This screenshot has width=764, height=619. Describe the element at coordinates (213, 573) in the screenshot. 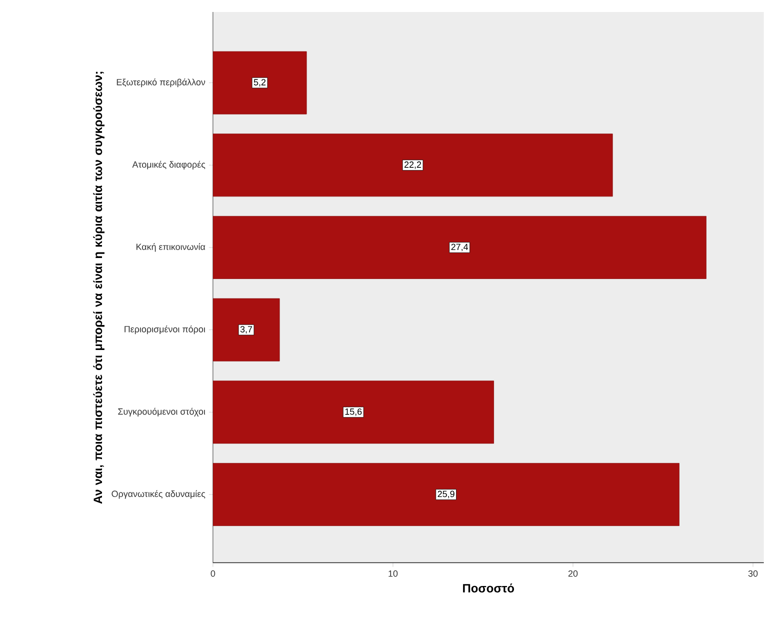

I see `x-tick-label: 0` at that location.